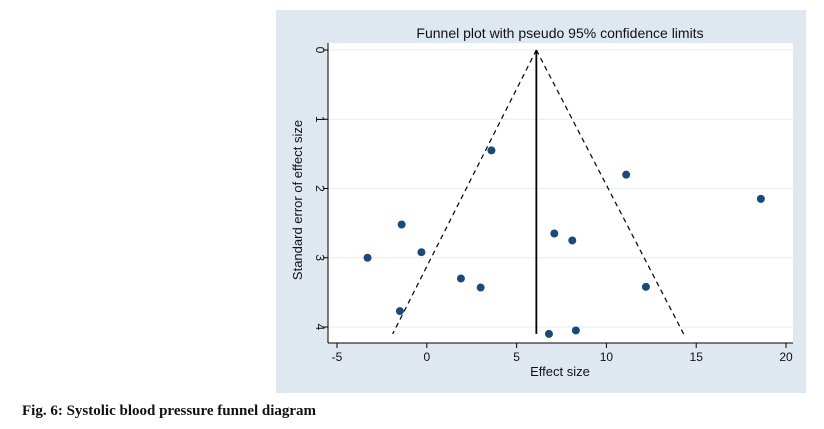 Image resolution: width=824 pixels, height=429 pixels. What do you see at coordinates (786, 357) in the screenshot?
I see `x-tick-label: 20` at bounding box center [786, 357].